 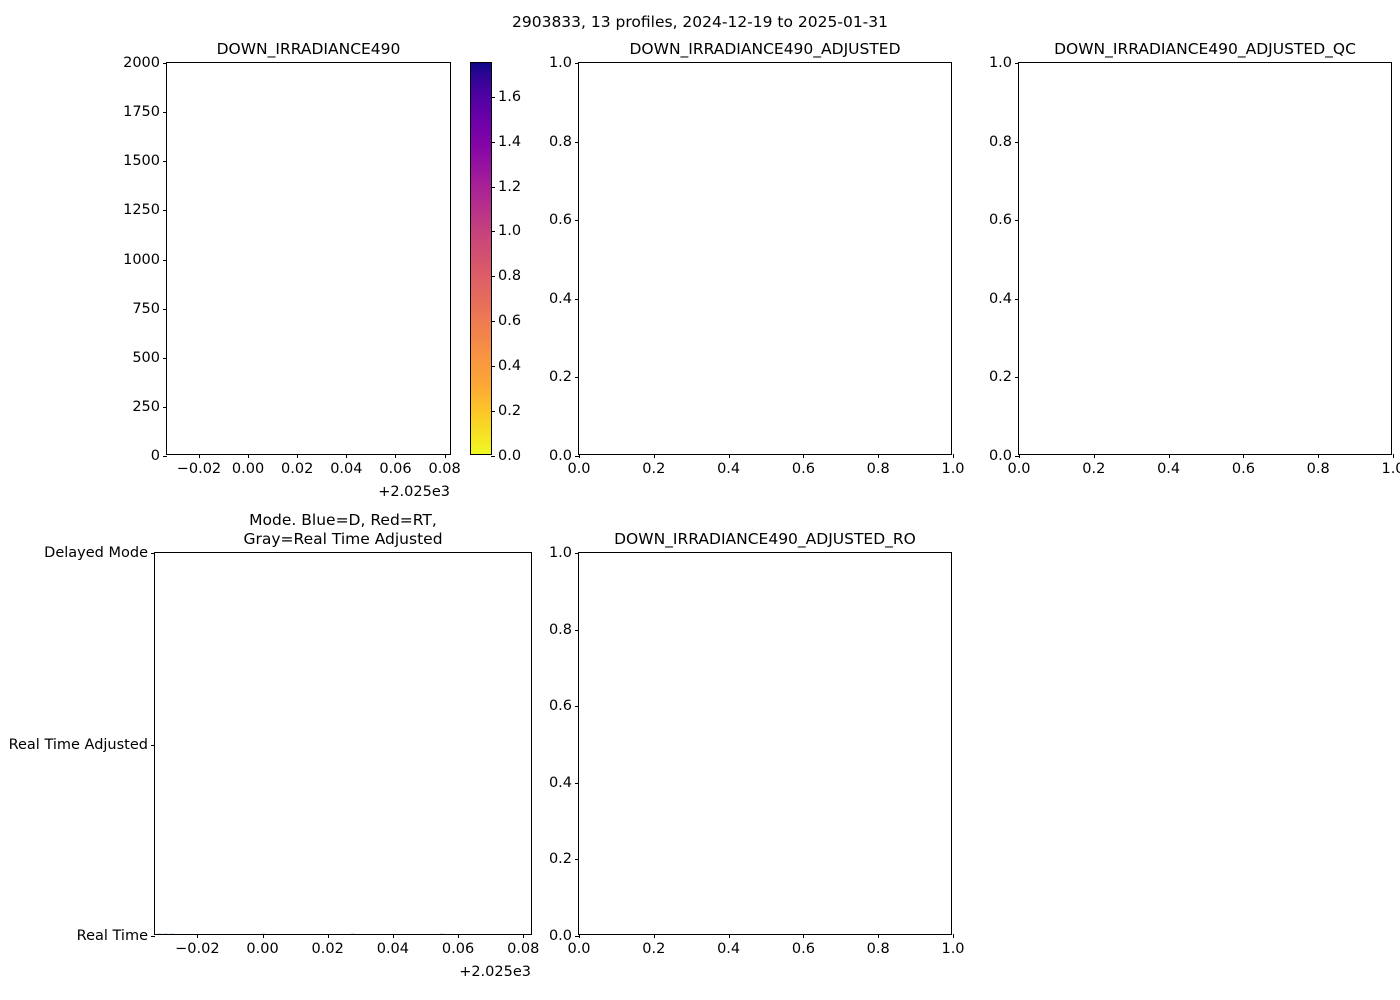 What do you see at coordinates (112, 936) in the screenshot?
I see `p4-ytick-label: Real Time` at bounding box center [112, 936].